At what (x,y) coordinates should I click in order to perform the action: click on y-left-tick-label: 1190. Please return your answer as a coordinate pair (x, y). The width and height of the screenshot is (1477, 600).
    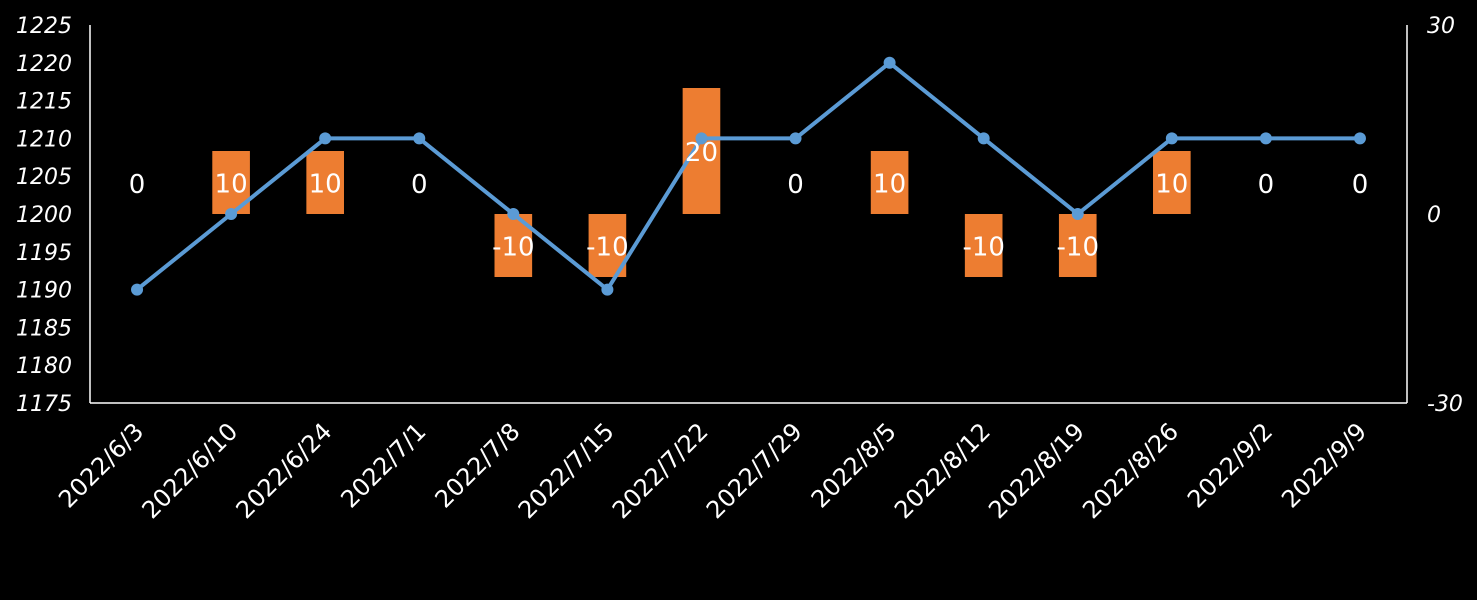
    Looking at the image, I should click on (44, 291).